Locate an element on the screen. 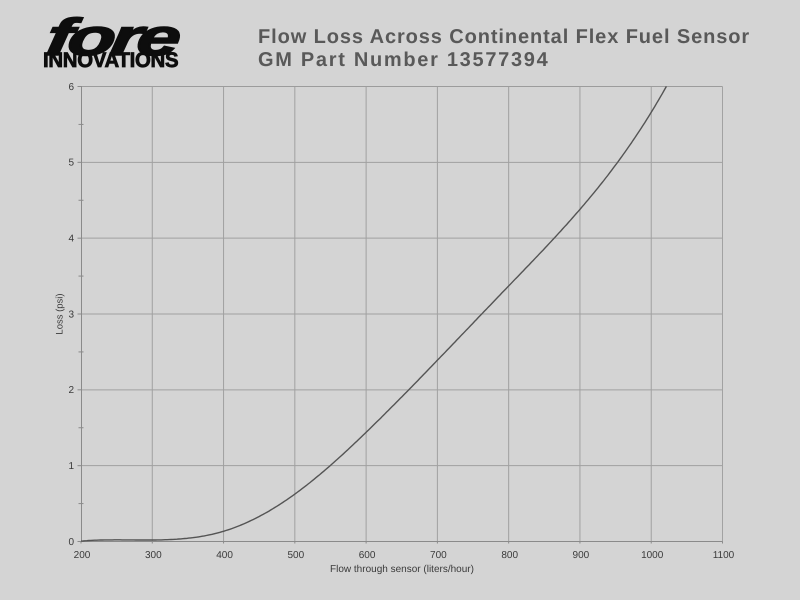  svg-text: 700 is located at coordinates (438, 555).